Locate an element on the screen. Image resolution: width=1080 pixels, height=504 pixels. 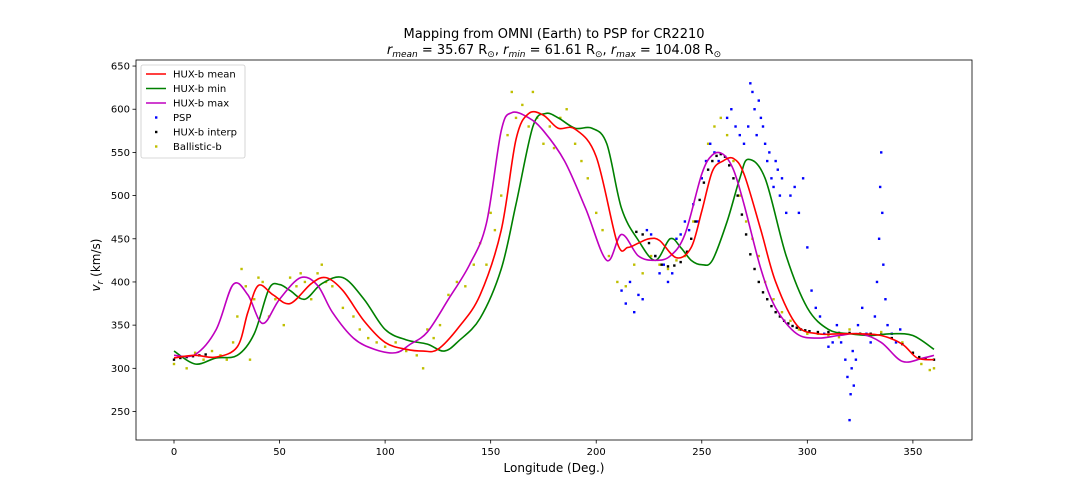
subtitle-min-sun: ⊙ is located at coordinates (599, 55).